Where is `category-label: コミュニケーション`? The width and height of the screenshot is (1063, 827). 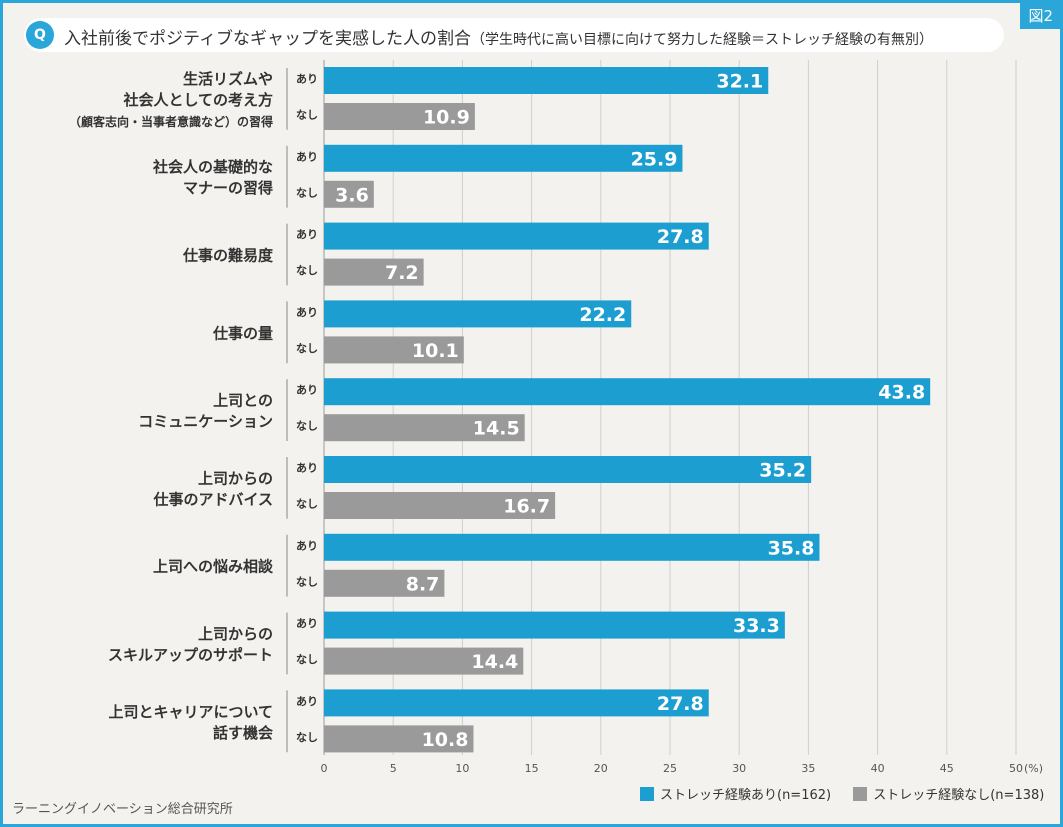 category-label: コミュニケーション is located at coordinates (205, 422).